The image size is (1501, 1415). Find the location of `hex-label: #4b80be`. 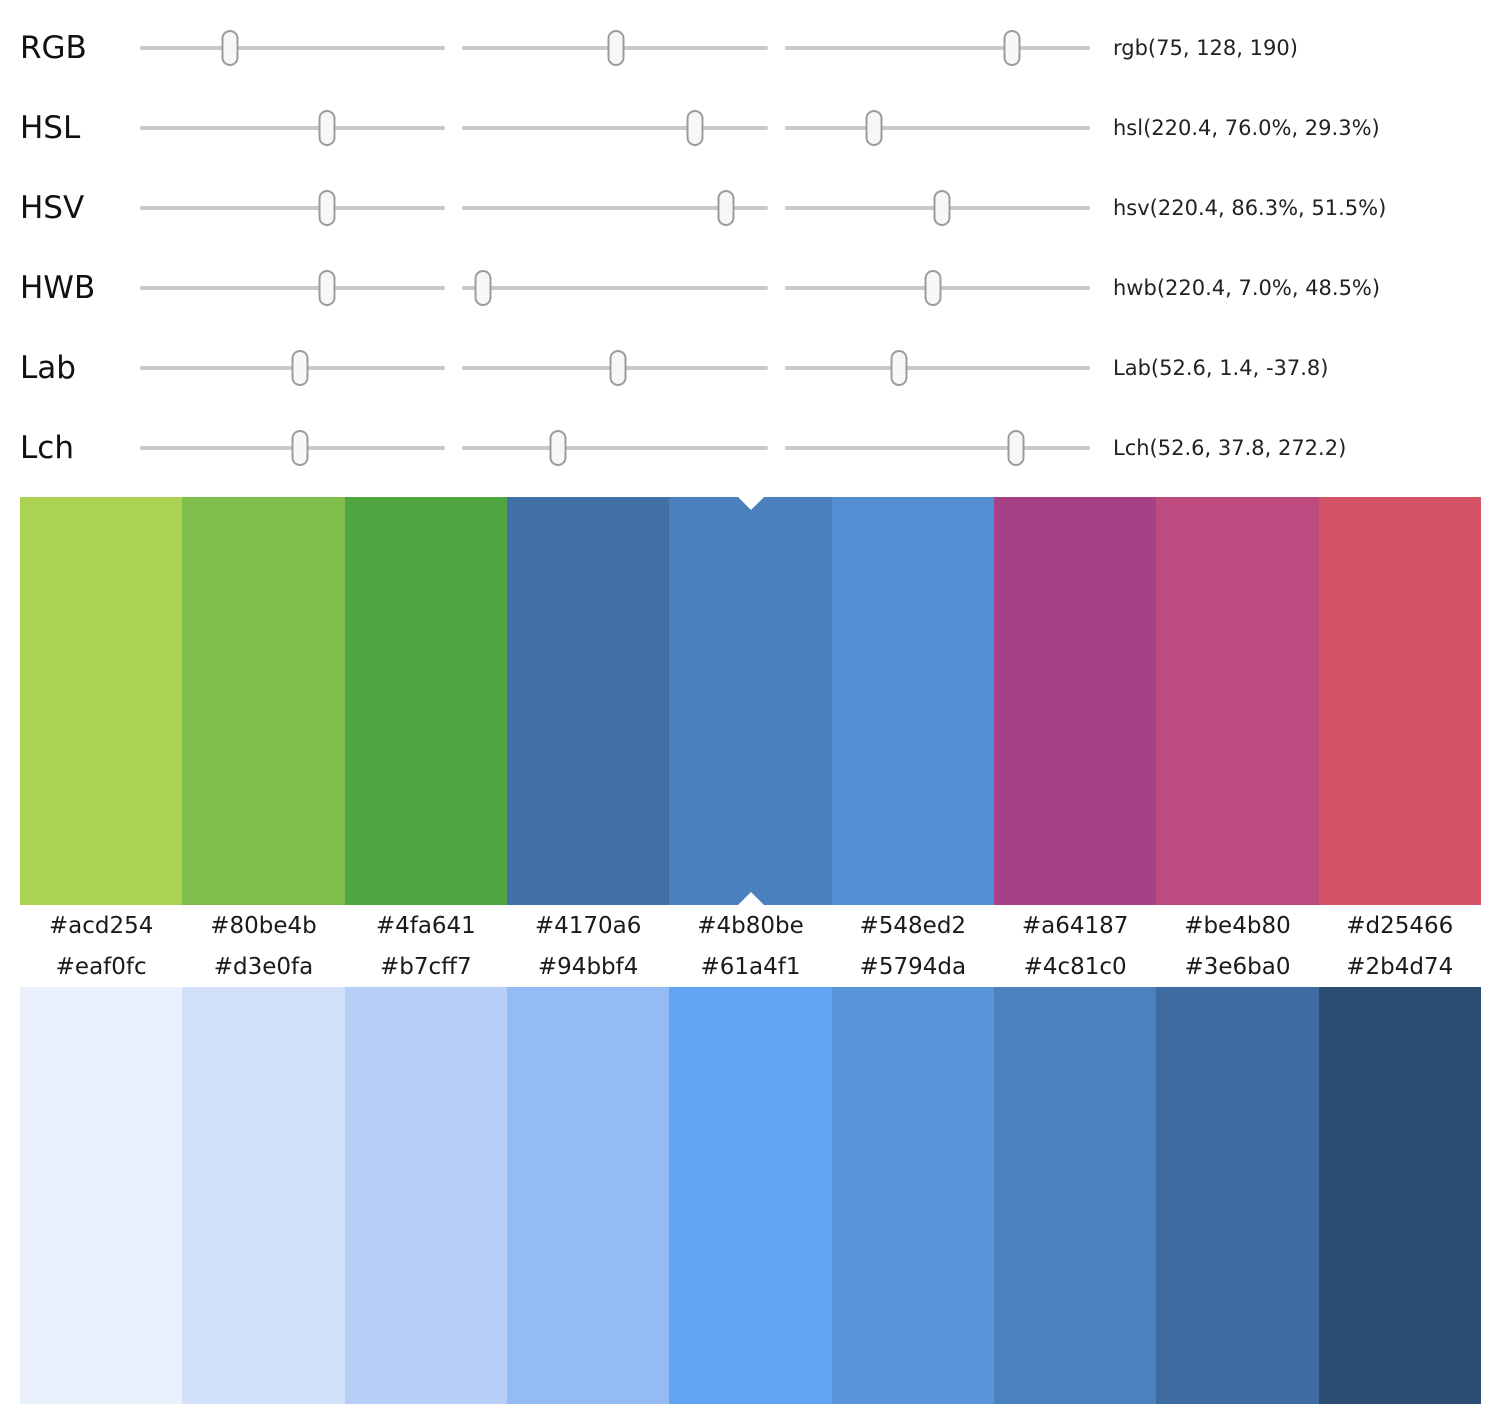

hex-label: #4b80be is located at coordinates (750, 925).